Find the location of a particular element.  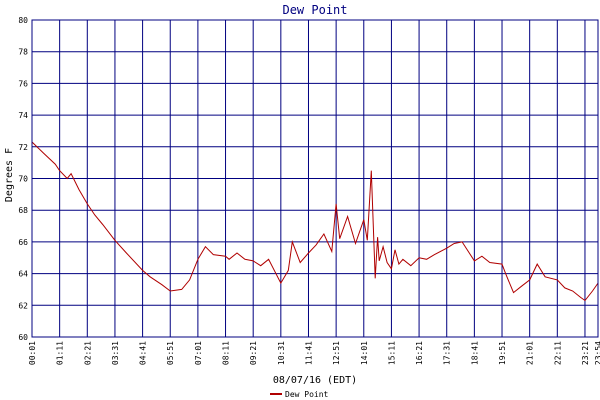

y-tick-label-66: 66 is located at coordinates (23, 242).